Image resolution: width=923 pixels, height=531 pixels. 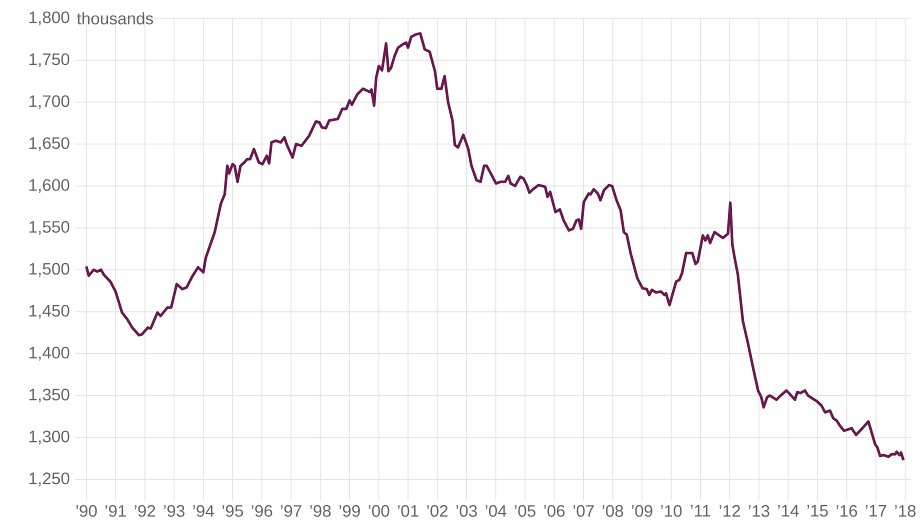 I want to click on x-tick-label: ’92, so click(x=145, y=511).